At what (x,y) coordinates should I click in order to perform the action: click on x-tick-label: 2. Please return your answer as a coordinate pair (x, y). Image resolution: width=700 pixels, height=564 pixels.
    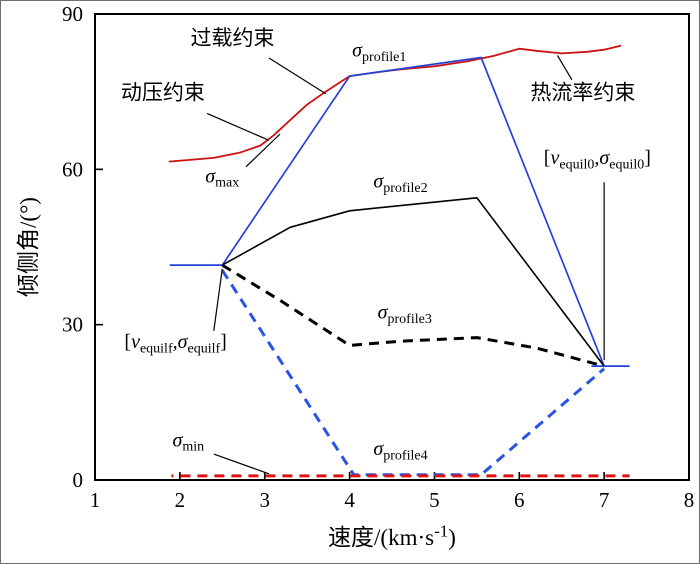
    Looking at the image, I should click on (180, 500).